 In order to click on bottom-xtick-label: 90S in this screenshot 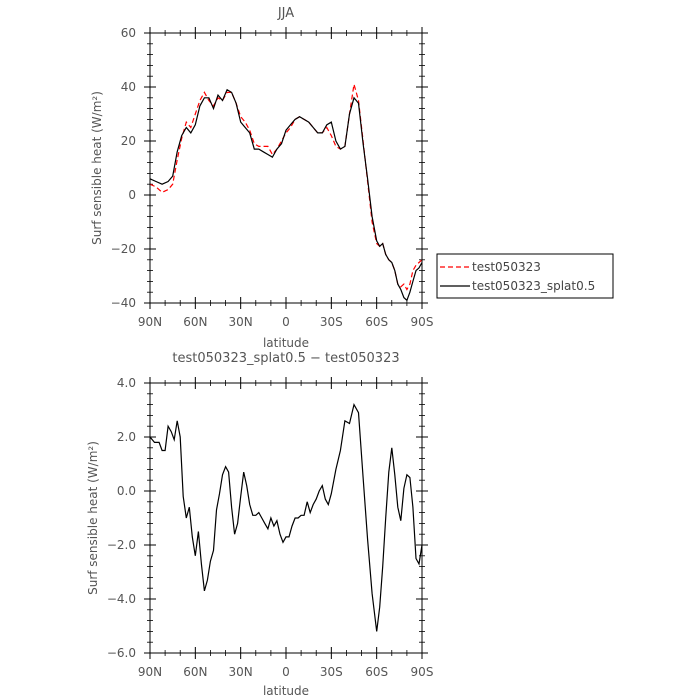, I will do `click(422, 672)`.